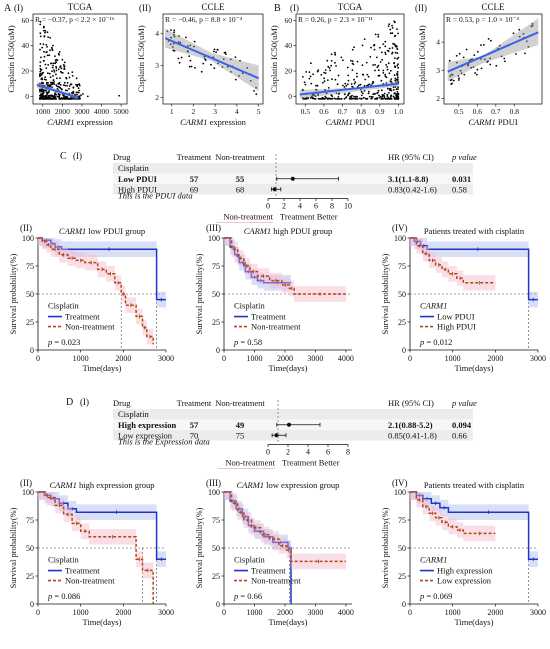 The height and width of the screenshot is (649, 550). I want to click on x-tick-label: 2000, so click(285, 358).